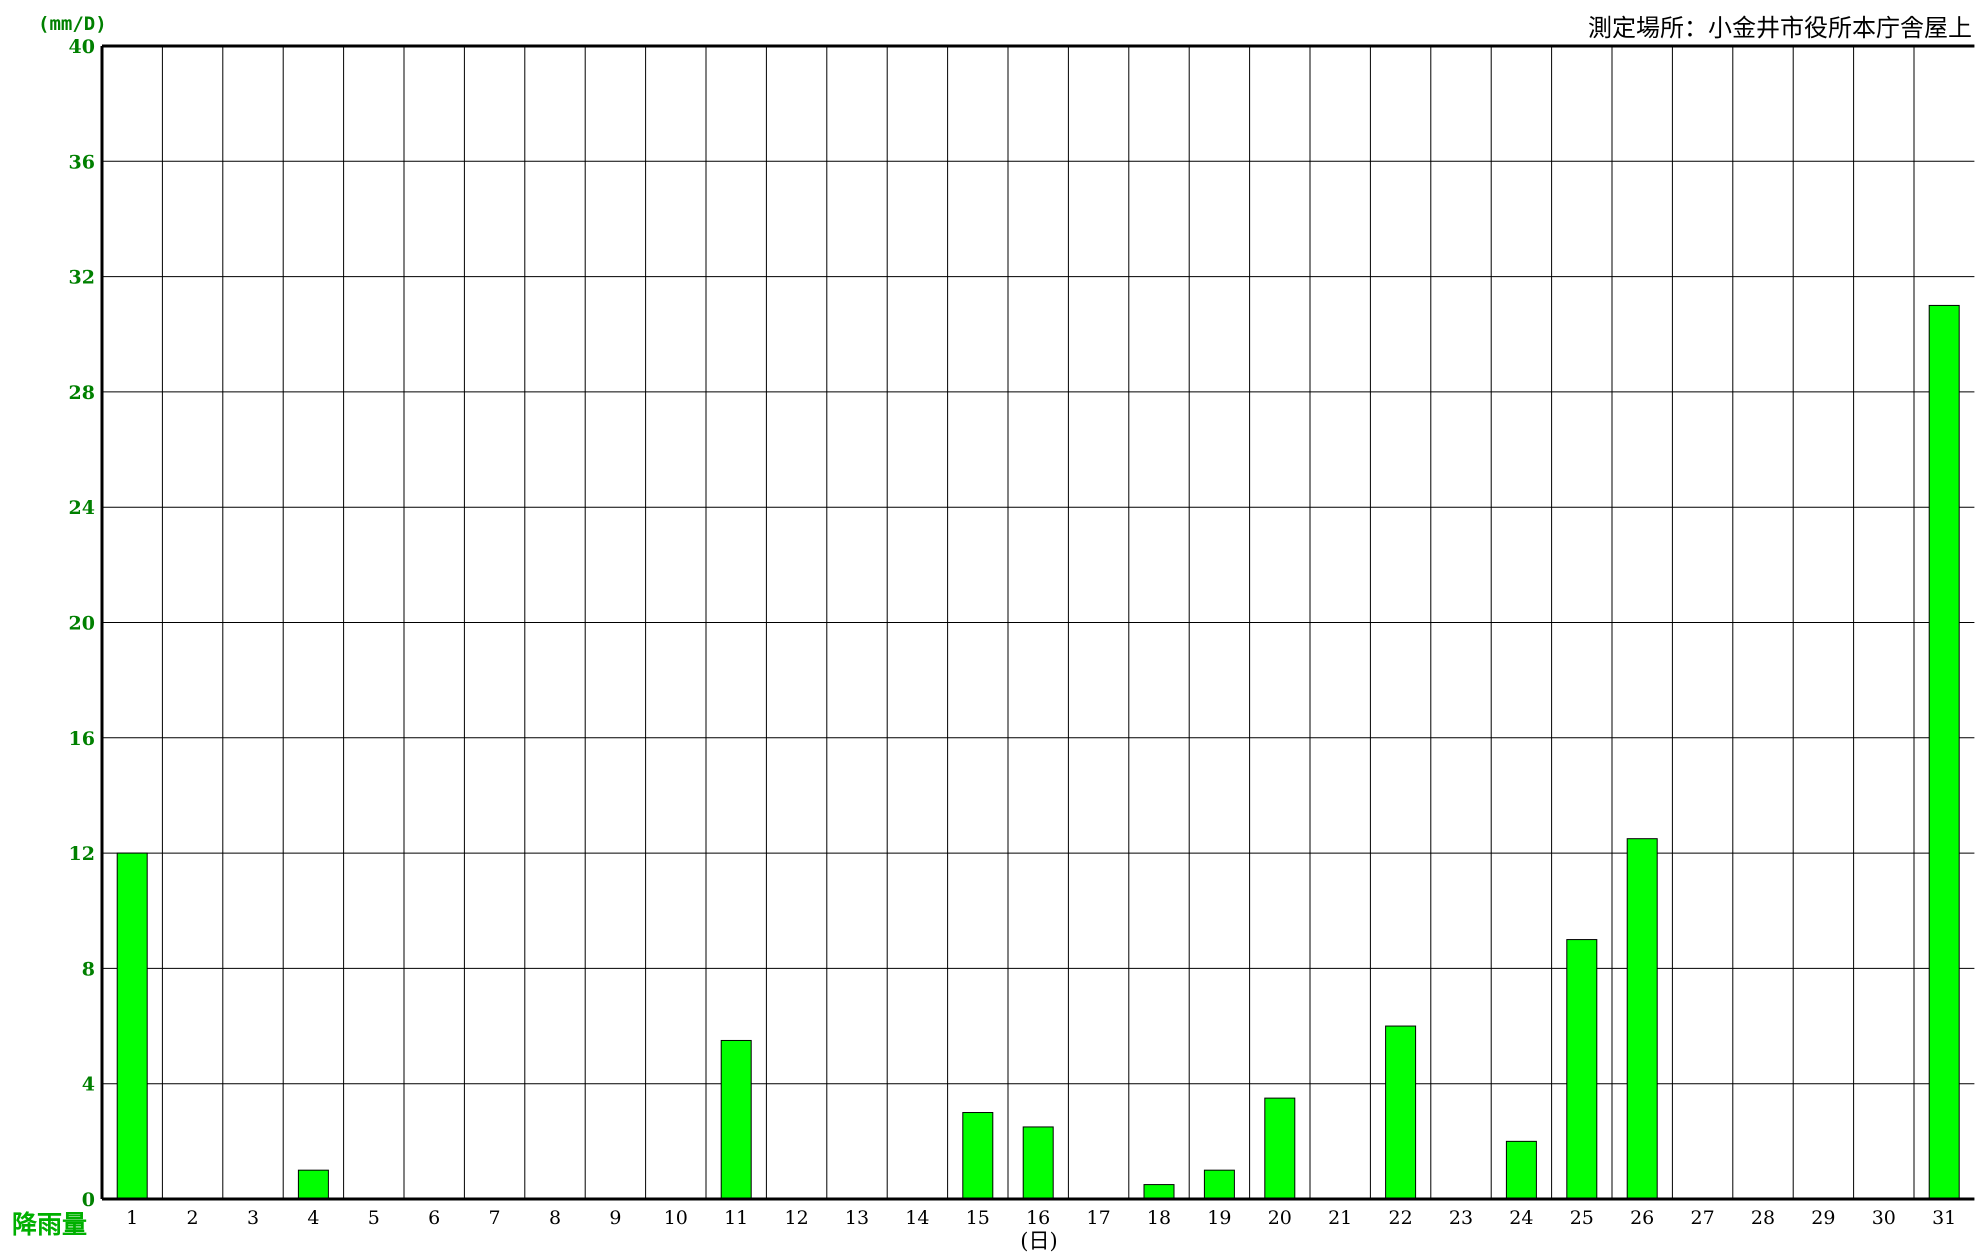  Describe the element at coordinates (1823, 1218) in the screenshot. I see `x-tick-label: 29` at that location.